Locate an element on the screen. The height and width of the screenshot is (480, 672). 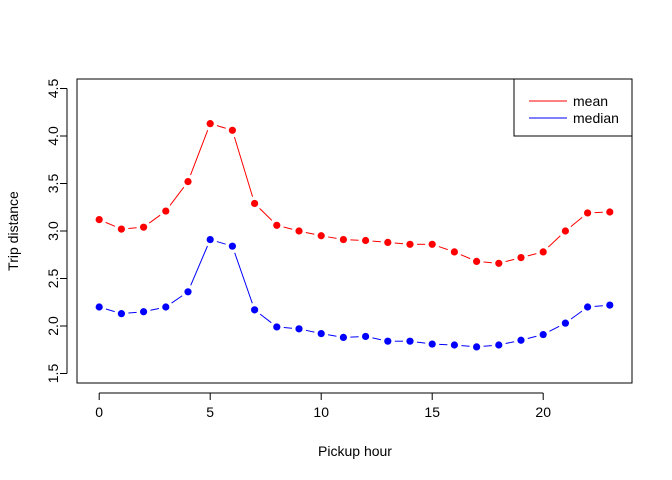
x-tick-label: 5 is located at coordinates (210, 412).